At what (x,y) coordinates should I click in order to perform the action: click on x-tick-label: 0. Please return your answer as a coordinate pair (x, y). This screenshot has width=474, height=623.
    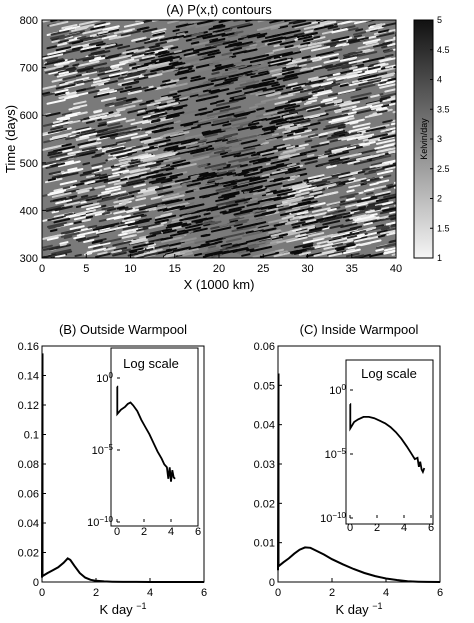
    Looking at the image, I should click on (42, 593).